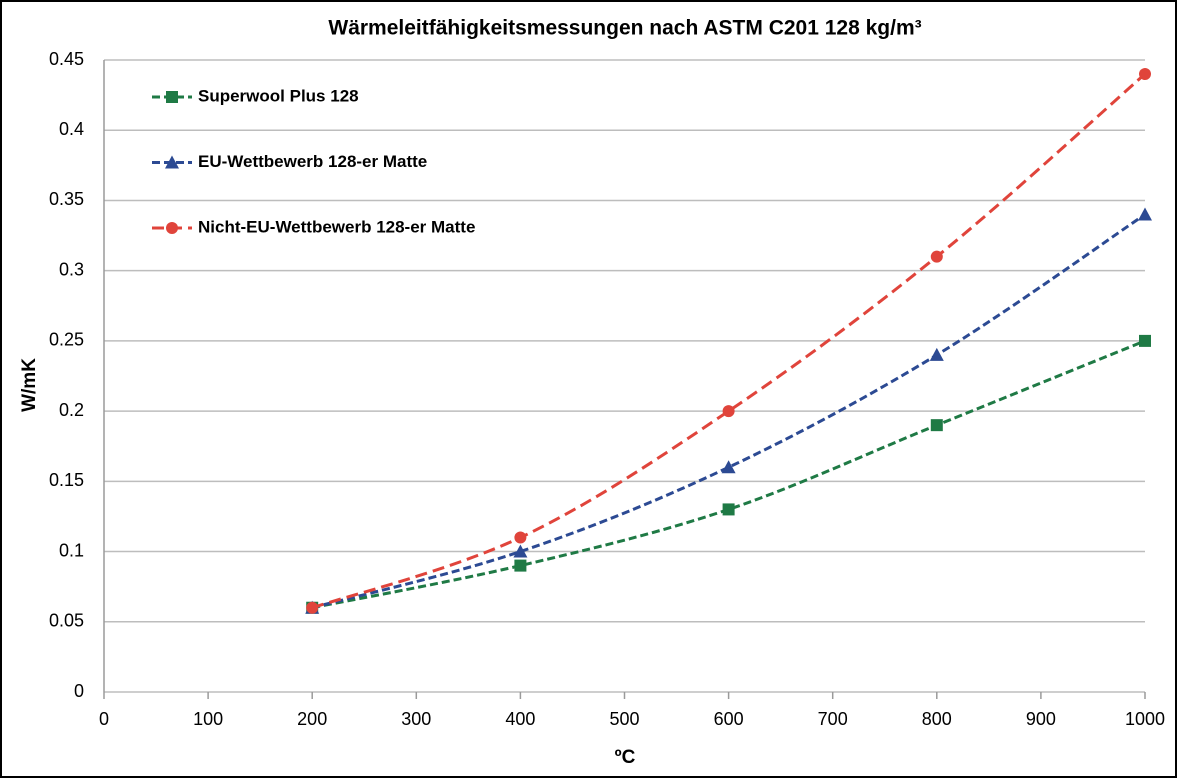 The width and height of the screenshot is (1177, 778). Describe the element at coordinates (937, 719) in the screenshot. I see `x-tick-label: 800` at that location.